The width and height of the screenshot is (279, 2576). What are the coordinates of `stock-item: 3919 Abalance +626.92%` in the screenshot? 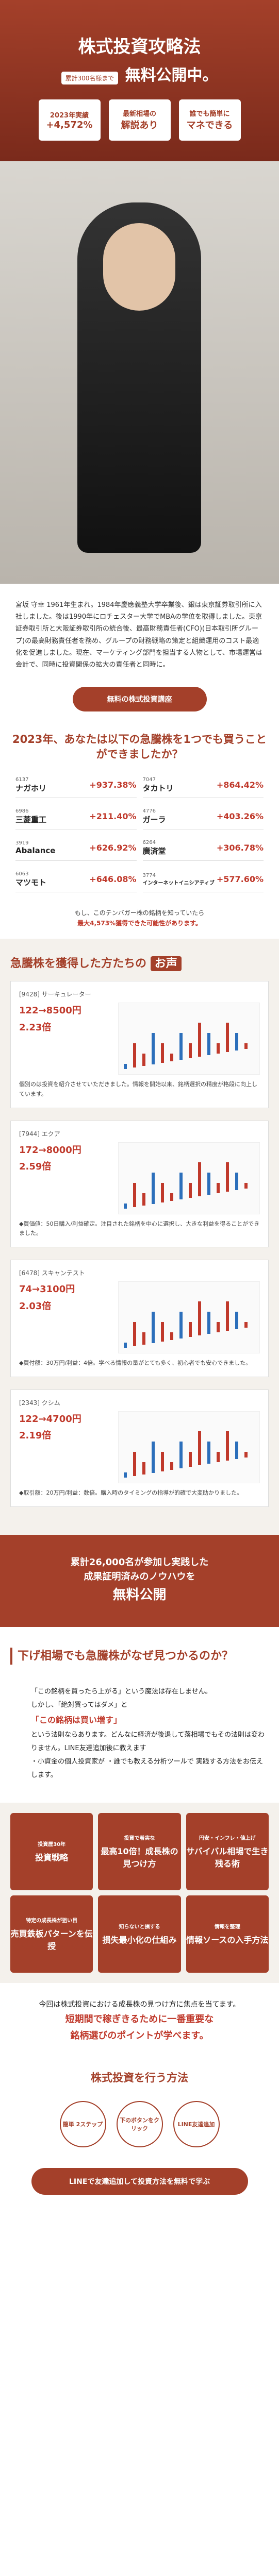 It's located at (76, 848).